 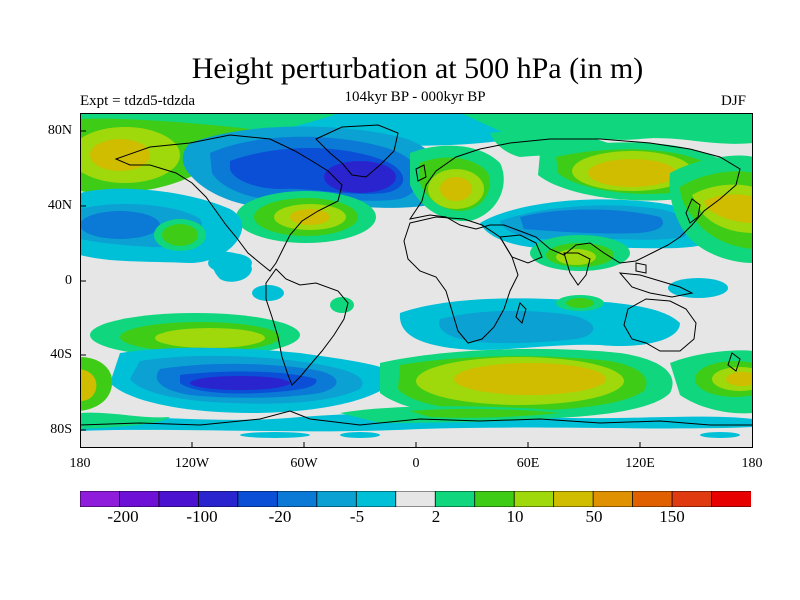 I want to click on colorbar-label: 10, so click(x=515, y=516).